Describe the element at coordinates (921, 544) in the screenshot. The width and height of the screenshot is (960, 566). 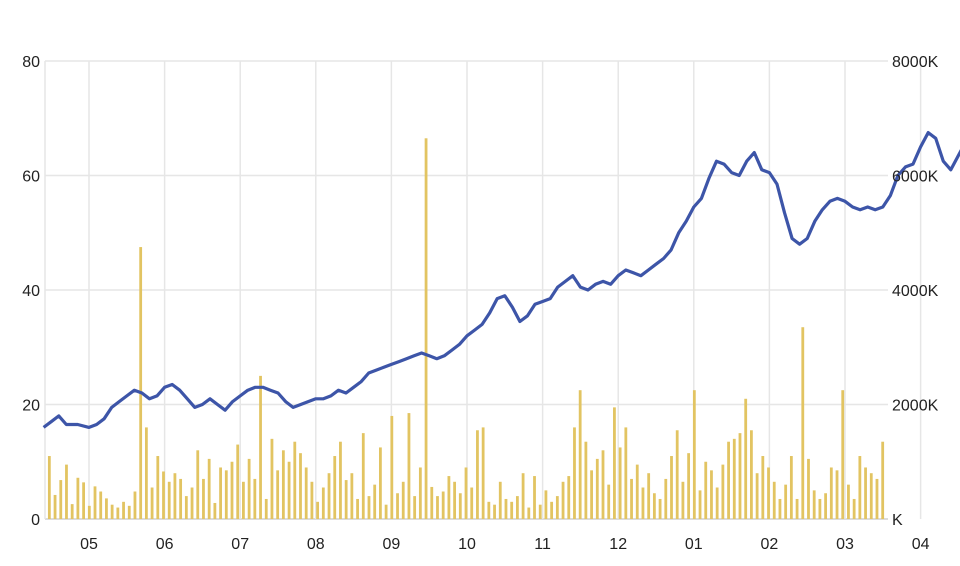
I see `x-tick-label: 04` at that location.